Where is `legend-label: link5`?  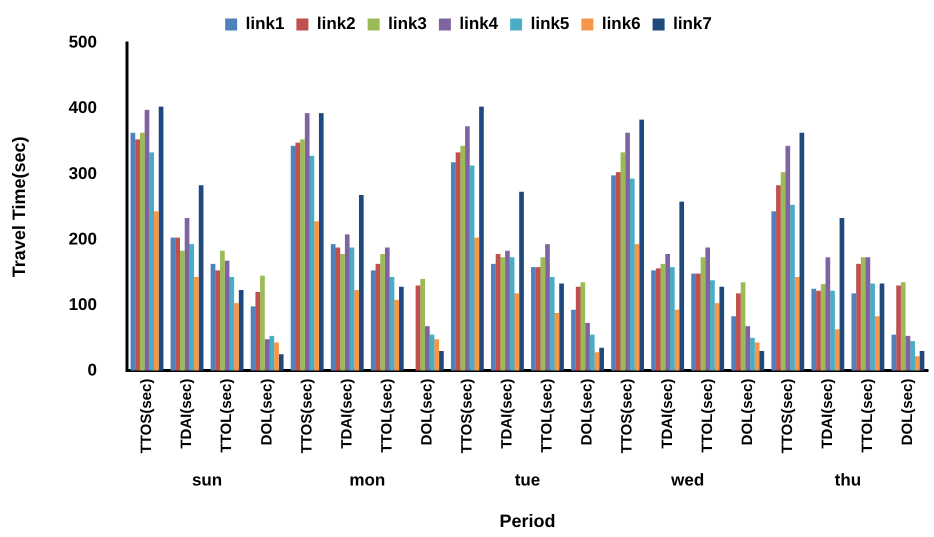
legend-label: link5 is located at coordinates (550, 24).